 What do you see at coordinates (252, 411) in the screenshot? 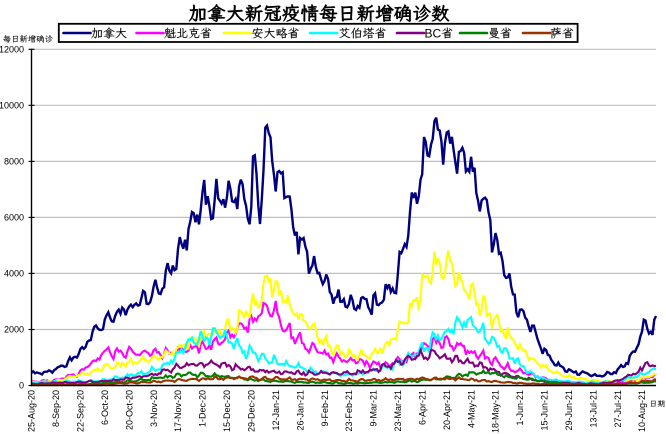
I see `svg-text: 29-Dec-20` at bounding box center [252, 411].